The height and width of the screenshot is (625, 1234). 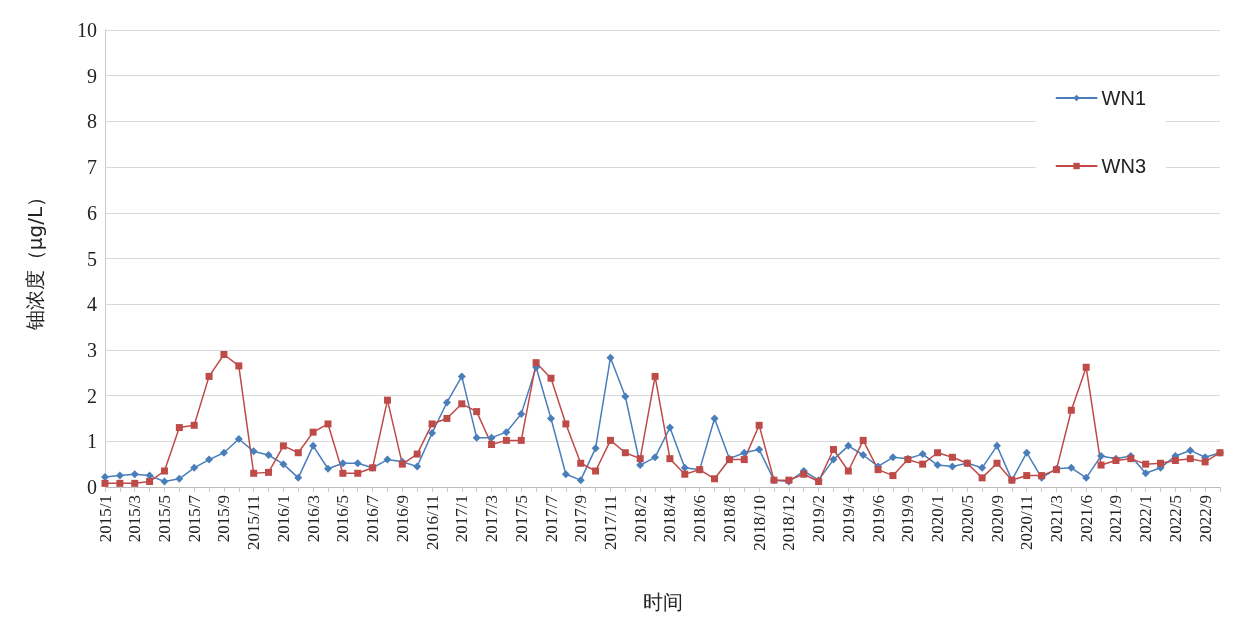 I want to click on x-tick-label: 2022/9, so click(x=1205, y=519).